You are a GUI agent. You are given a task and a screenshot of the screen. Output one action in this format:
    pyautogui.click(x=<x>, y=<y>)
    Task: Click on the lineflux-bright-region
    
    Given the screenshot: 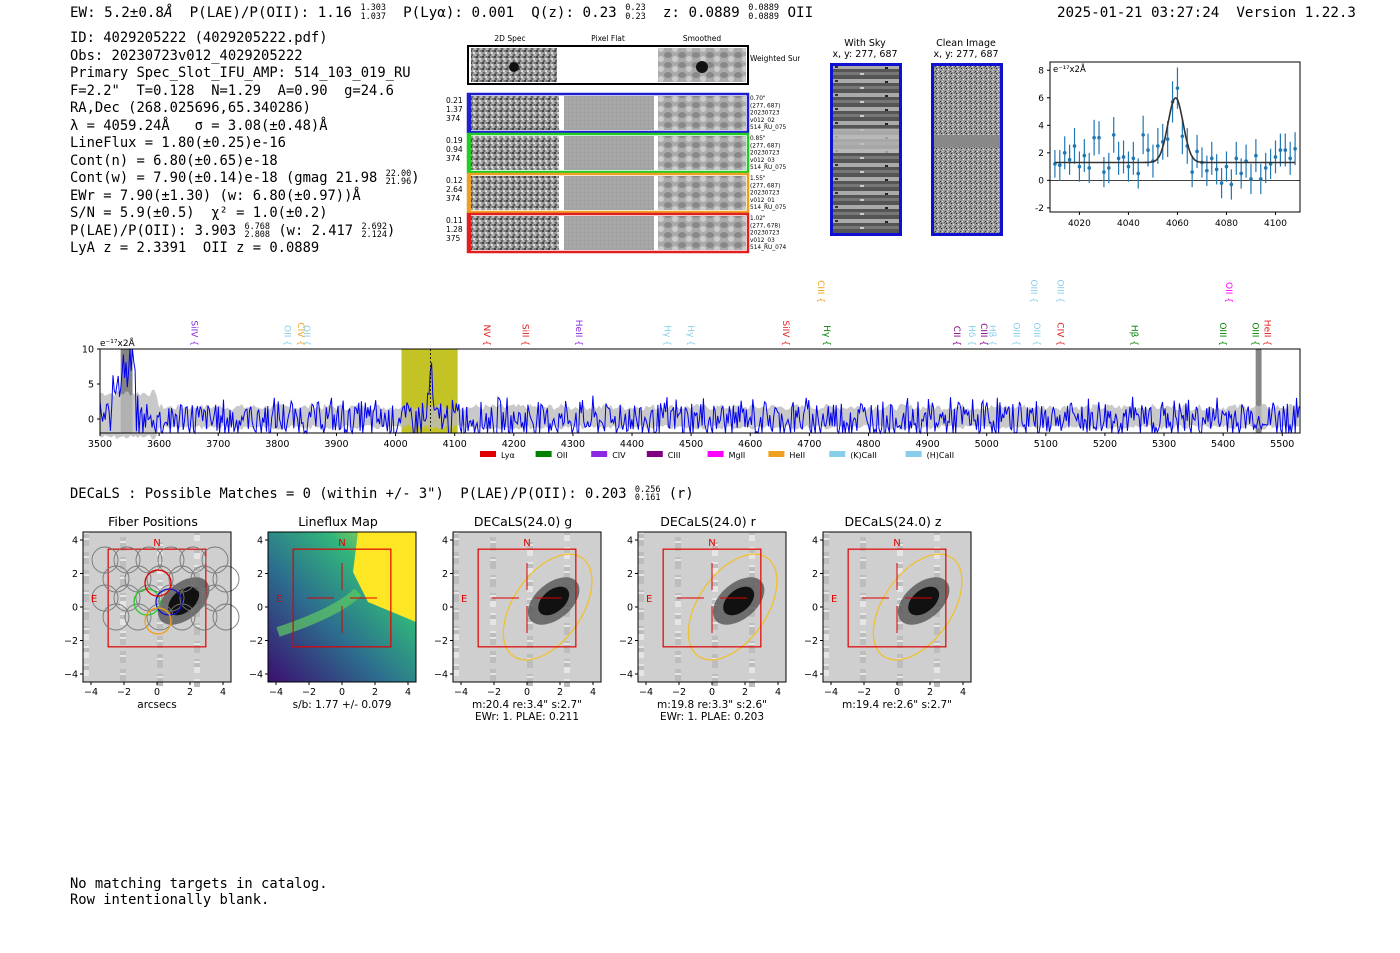 What is the action you would take?
    pyautogui.click(x=384, y=577)
    